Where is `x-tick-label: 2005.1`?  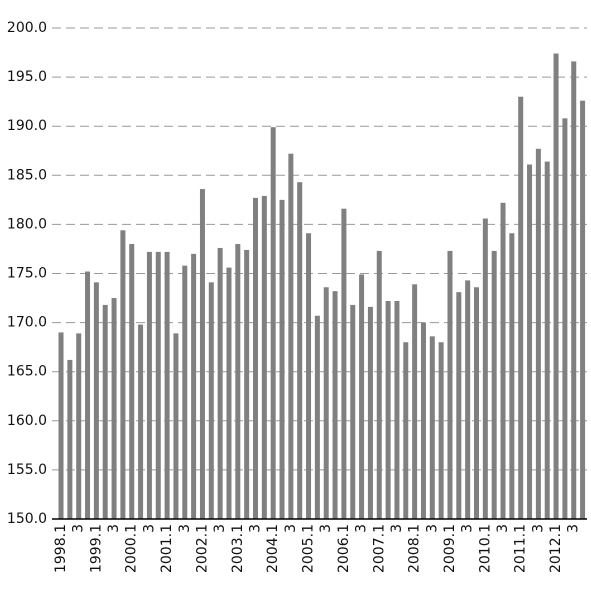
x-tick-label: 2005.1 is located at coordinates (309, 548).